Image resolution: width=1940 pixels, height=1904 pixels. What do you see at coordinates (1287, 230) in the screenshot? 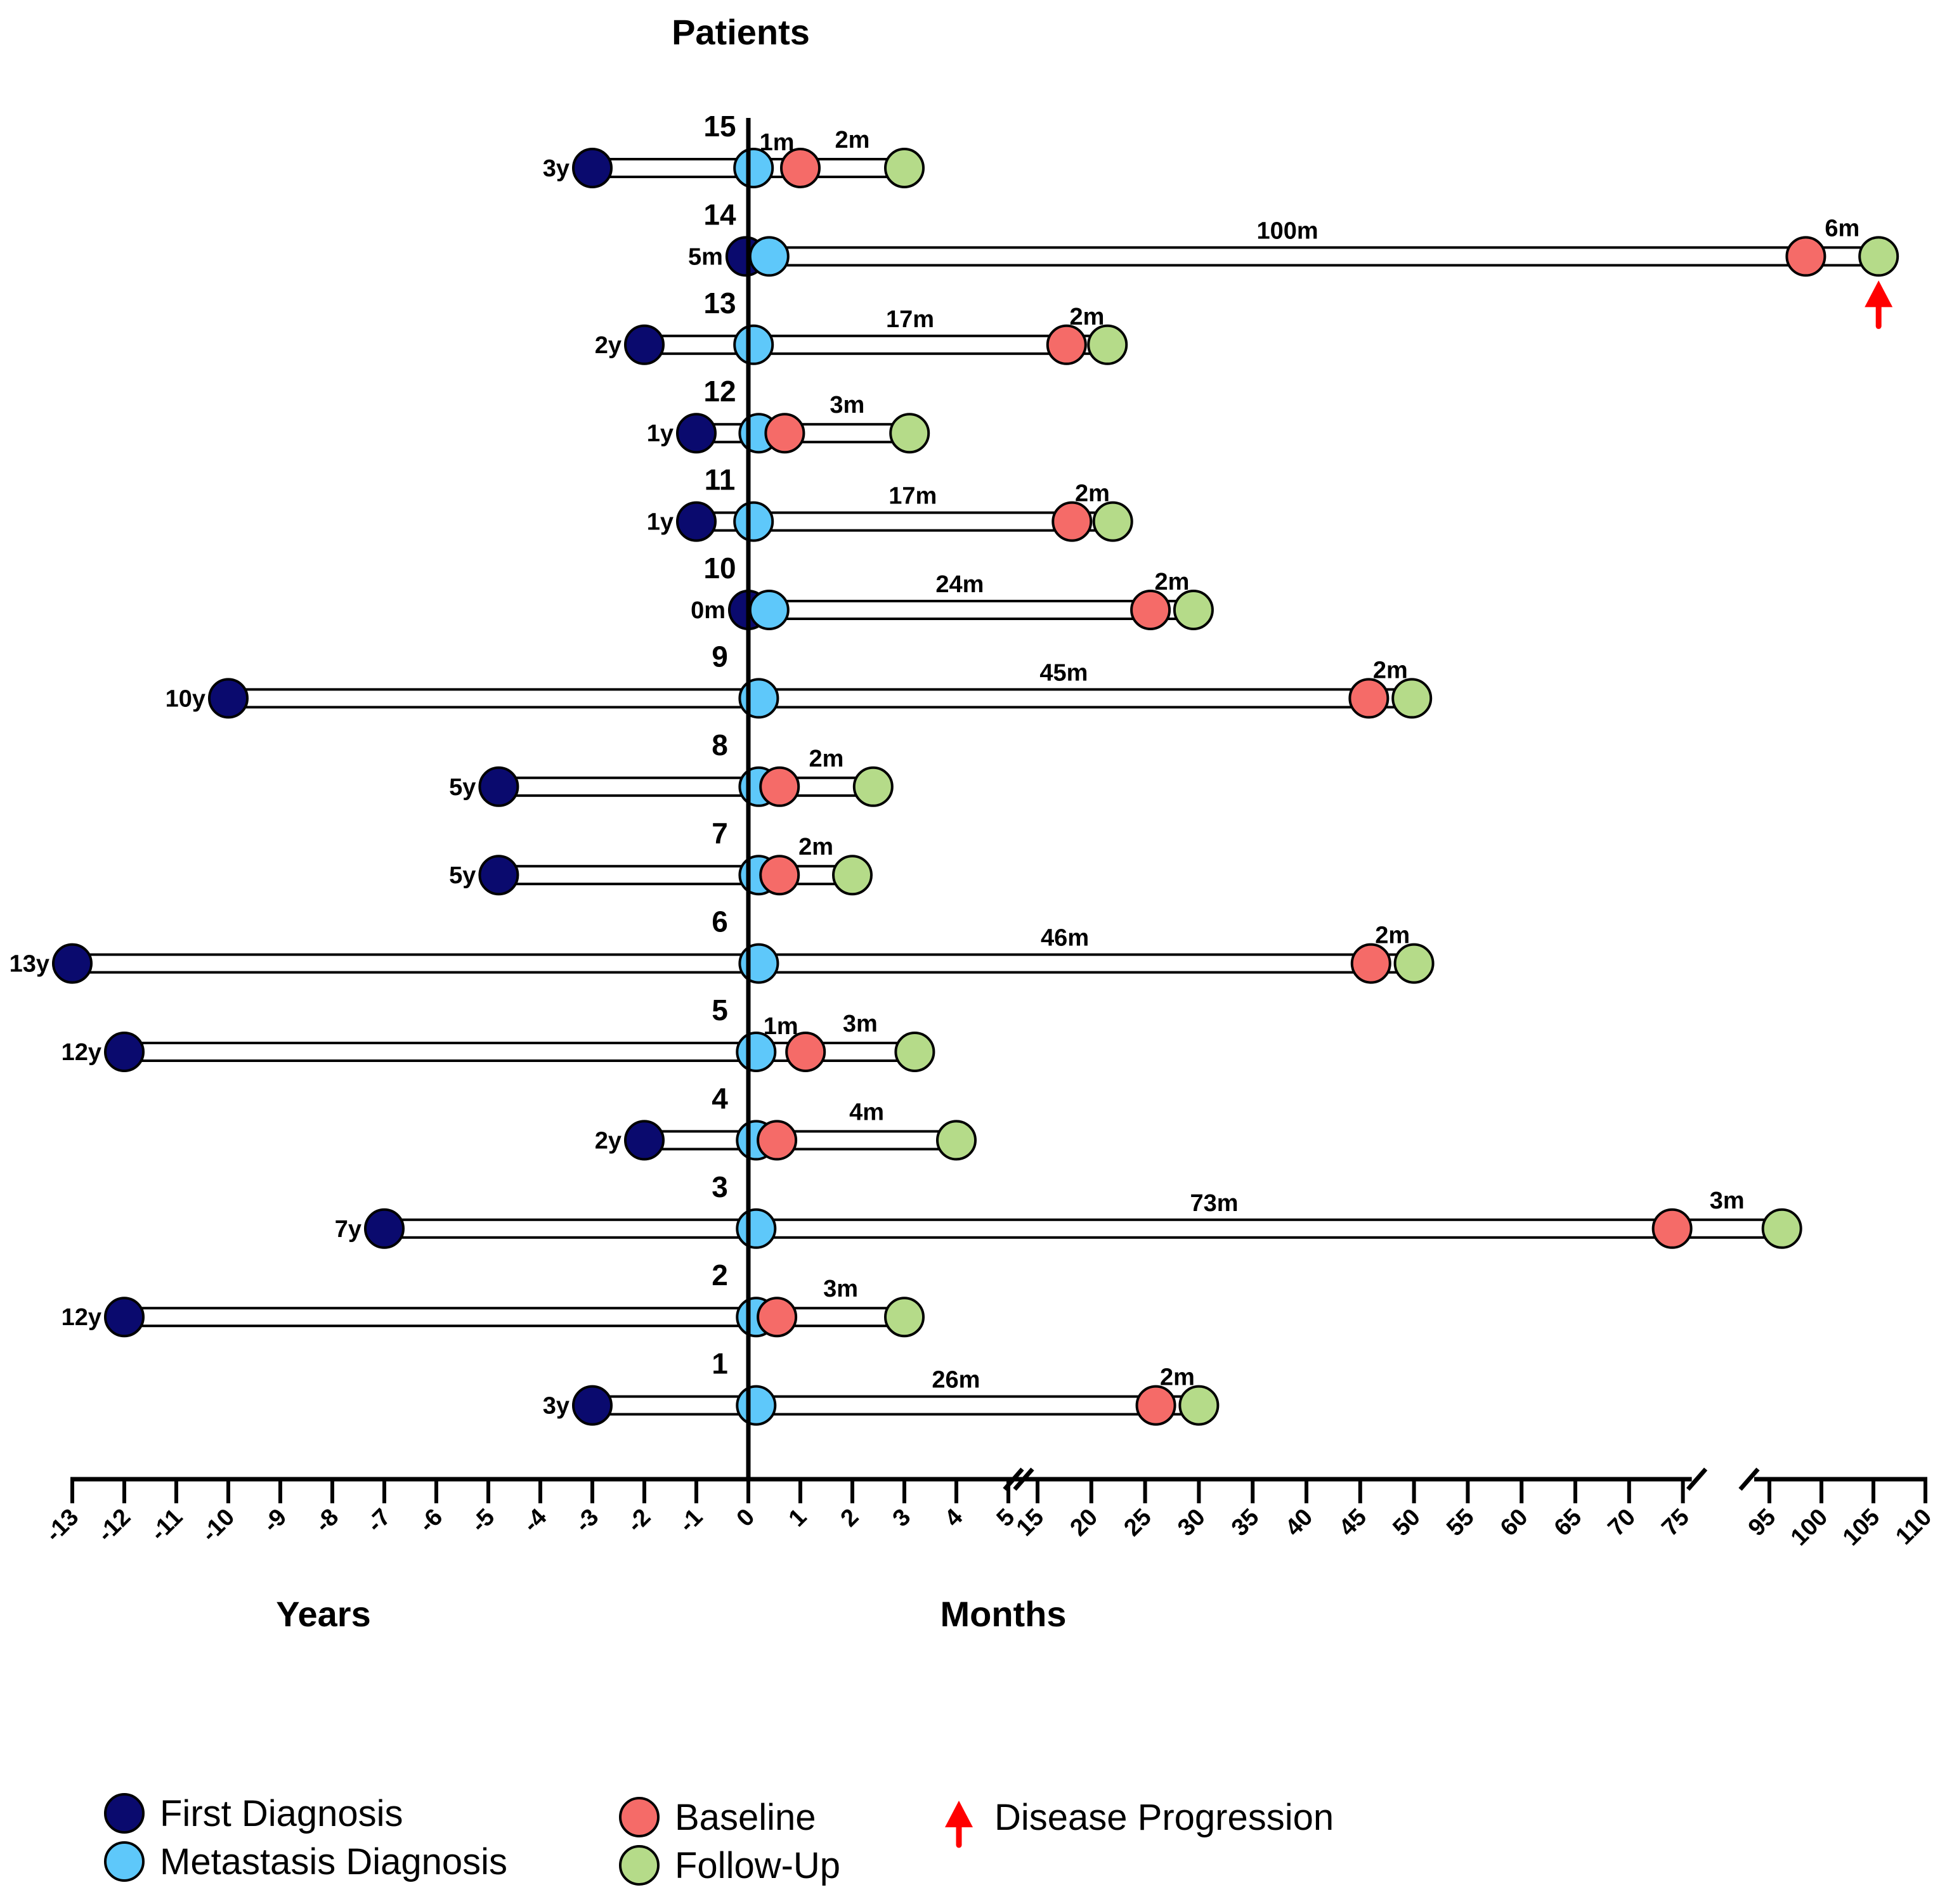
I see `interval-label: 100m` at bounding box center [1287, 230].